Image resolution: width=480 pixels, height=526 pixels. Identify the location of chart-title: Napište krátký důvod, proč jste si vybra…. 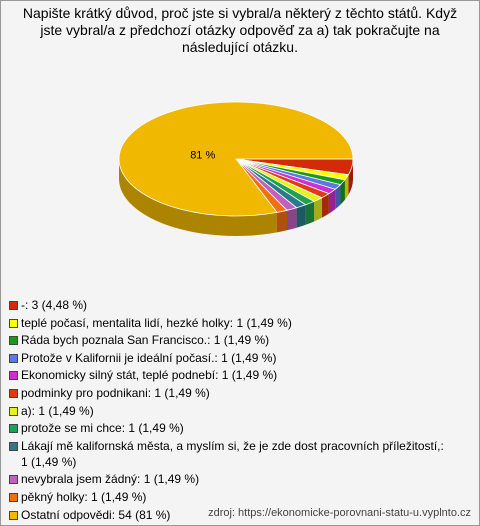
(240, 30).